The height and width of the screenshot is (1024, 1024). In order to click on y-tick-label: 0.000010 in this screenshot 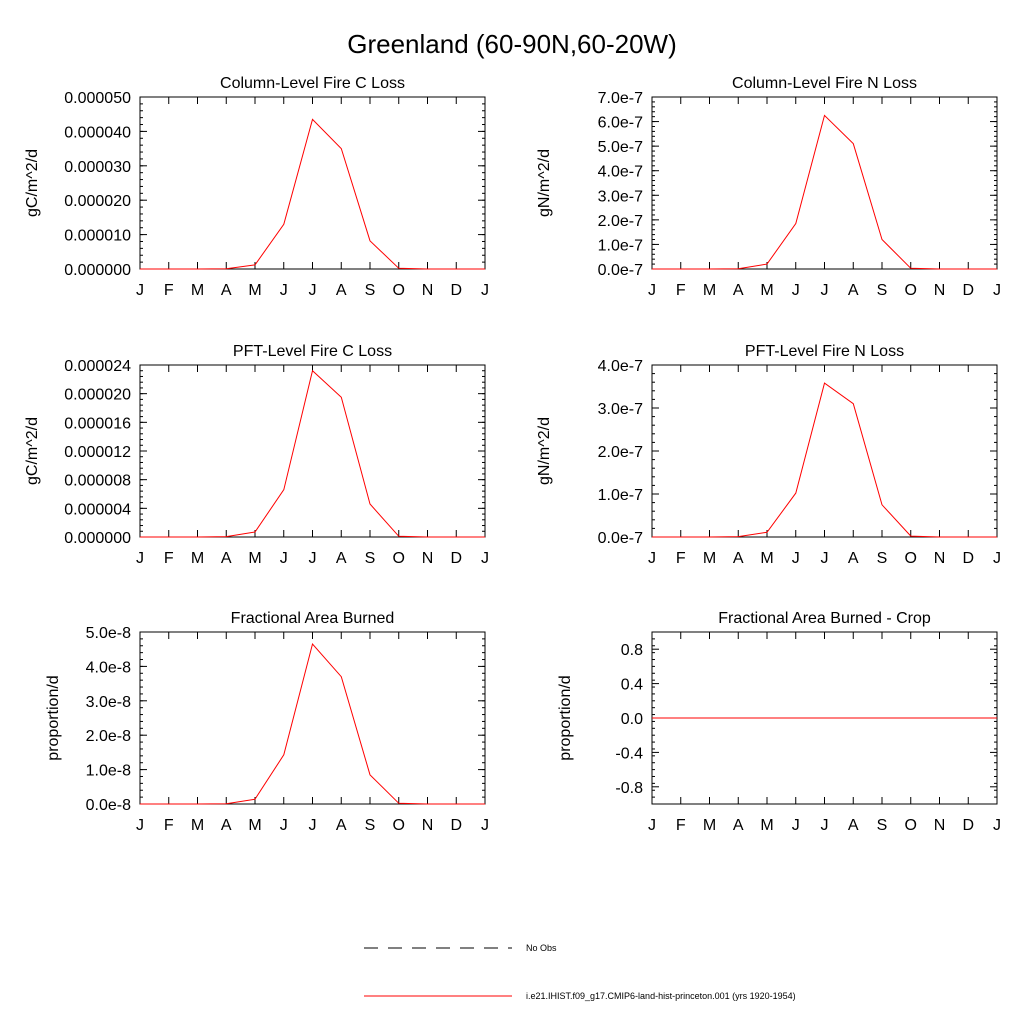, I will do `click(97, 236)`.